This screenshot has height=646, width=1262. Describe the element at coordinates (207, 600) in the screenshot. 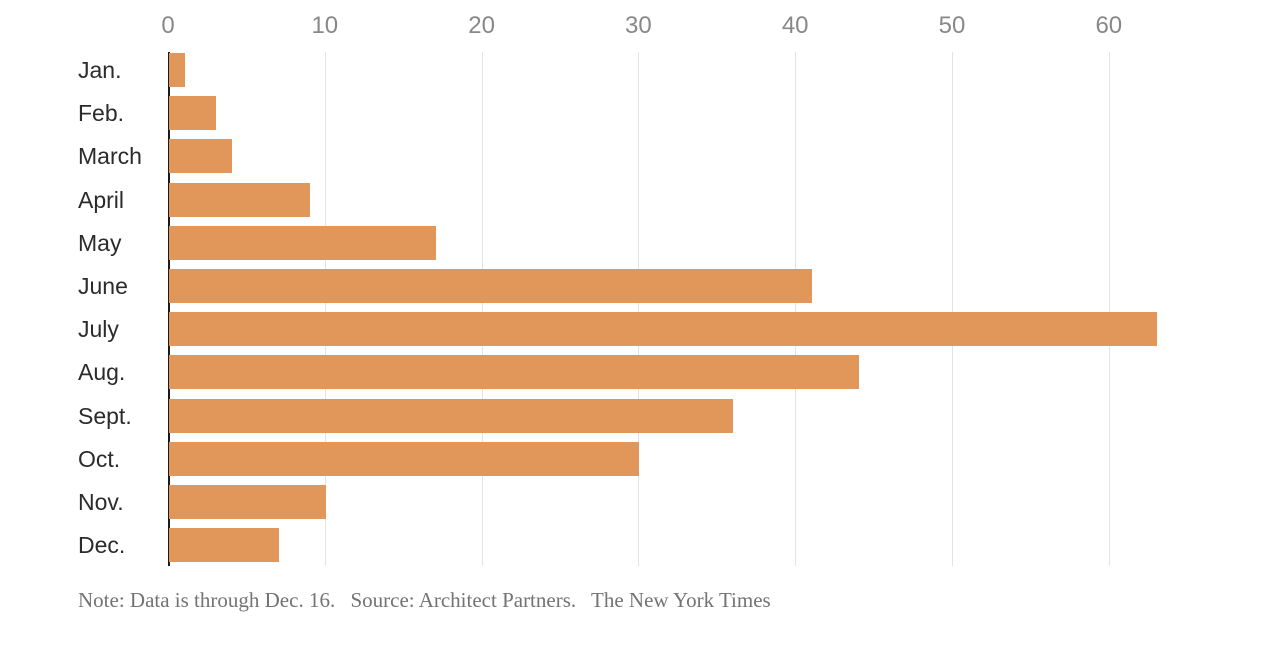

I see `note-text: Note: Data is through Dec. 16.` at that location.